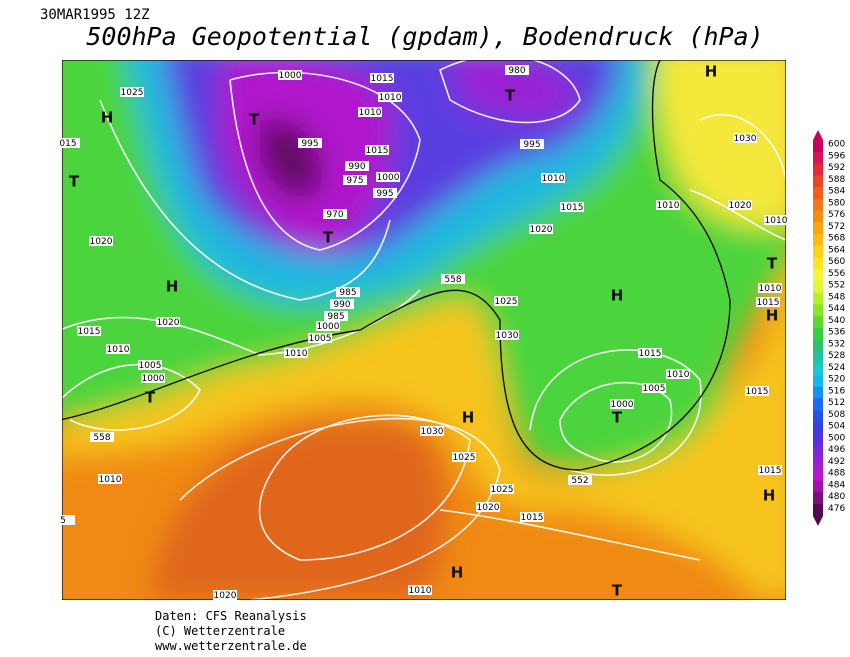 Image resolution: width=850 pixels, height=657 pixels. Describe the element at coordinates (836, 415) in the screenshot. I see `colorbar-label: 508` at that location.